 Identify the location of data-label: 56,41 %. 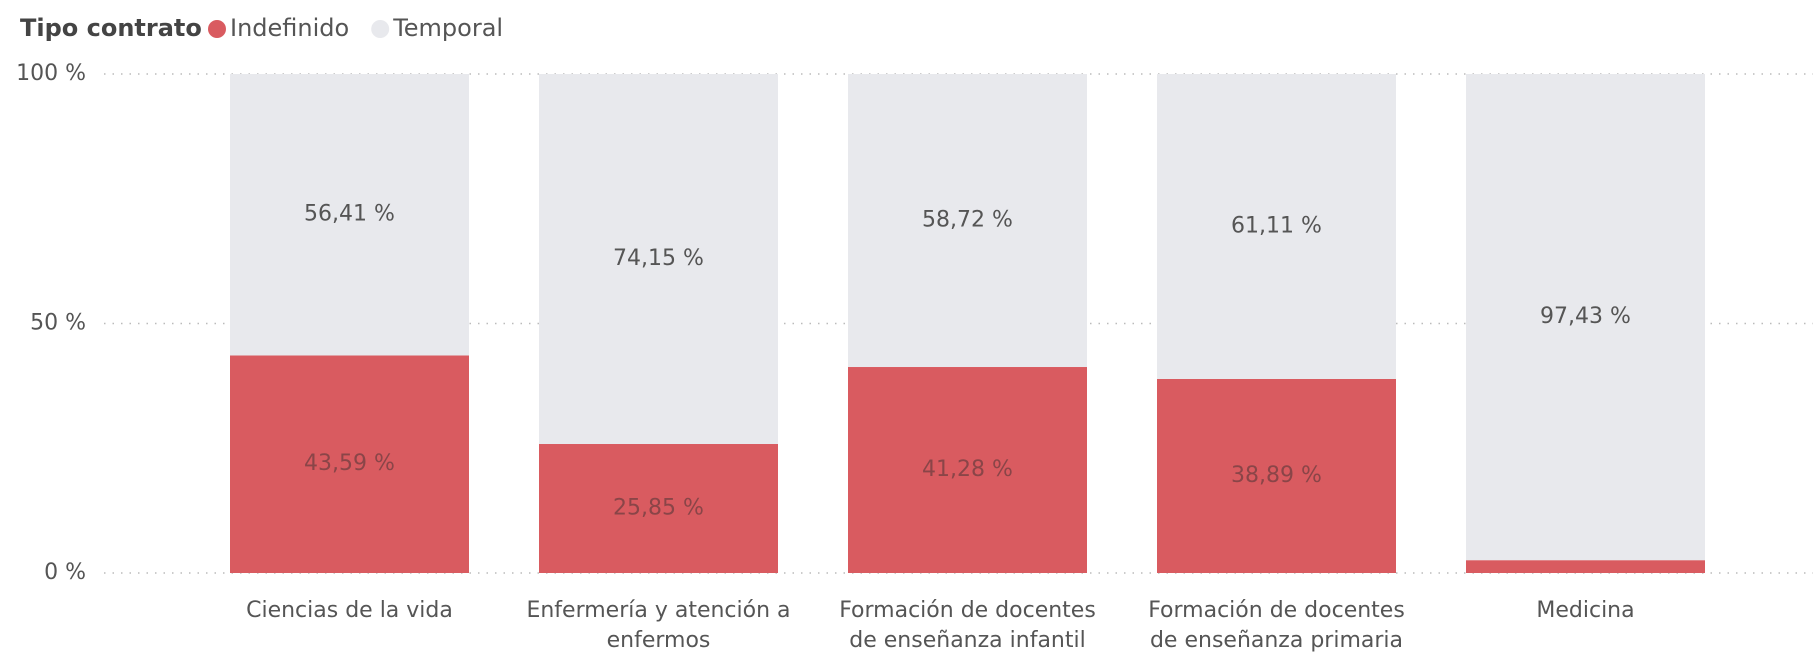
(349, 214).